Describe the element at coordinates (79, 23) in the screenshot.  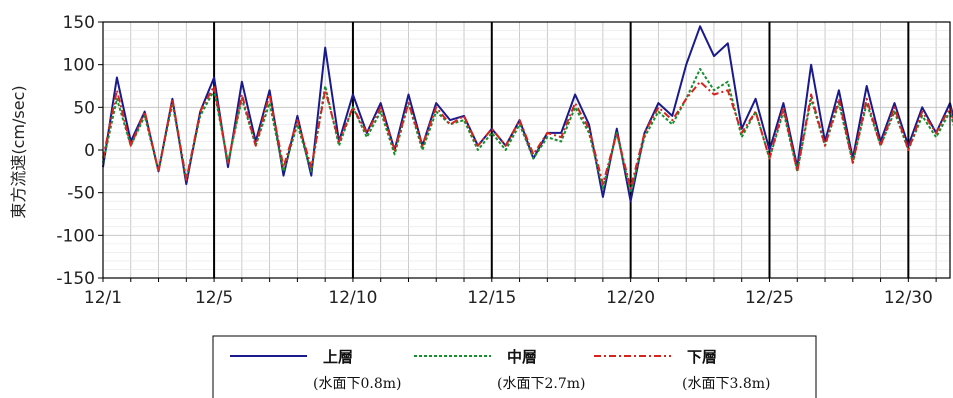
I see `y-tick-label: 150` at that location.